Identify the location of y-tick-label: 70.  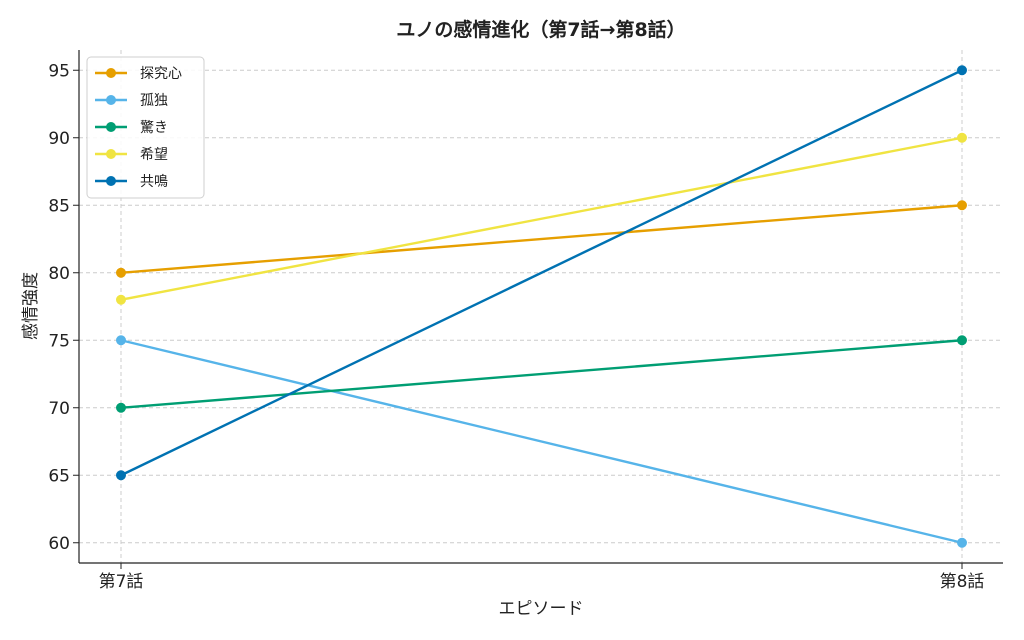
(59, 409).